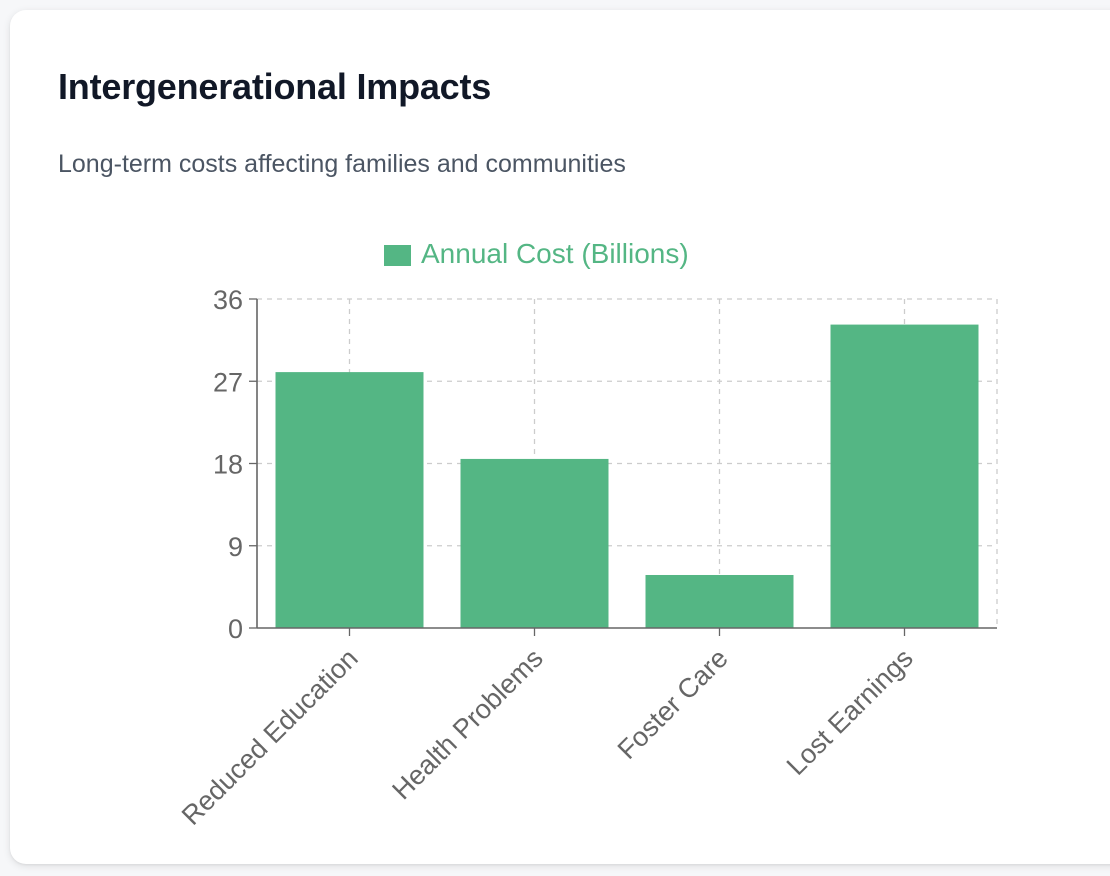  I want to click on y-tick-label: 36, so click(228, 300).